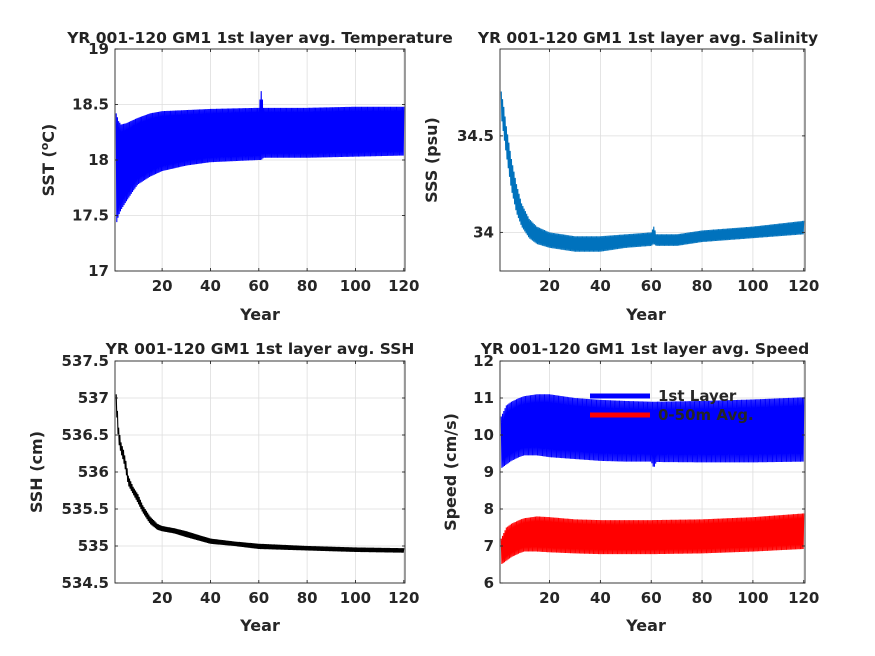  Describe the element at coordinates (98, 49) in the screenshot. I see `y-tick-label: 19` at that location.